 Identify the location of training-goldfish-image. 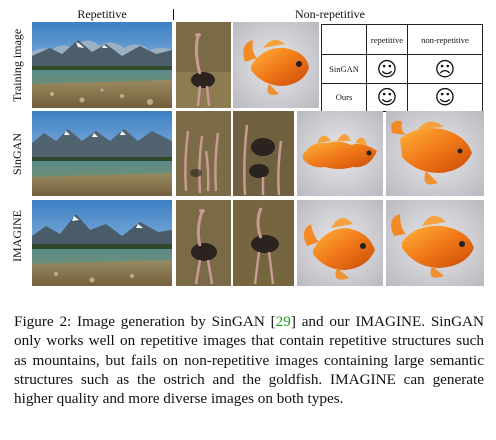
(276, 65).